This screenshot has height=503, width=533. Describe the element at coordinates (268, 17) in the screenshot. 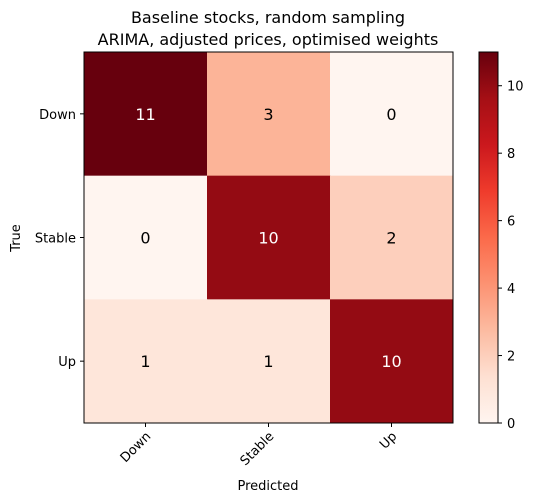

I see `chart-title-line-1: Baseline stocks, random sampling` at that location.